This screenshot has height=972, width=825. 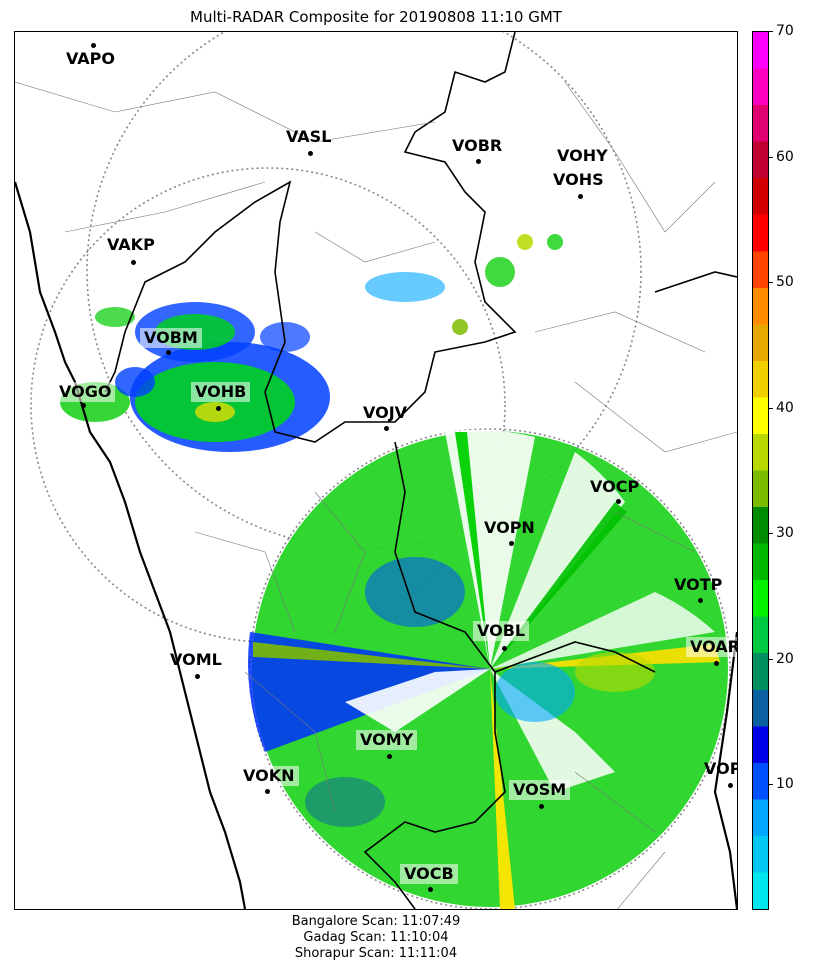 What do you see at coordinates (131, 244) in the screenshot?
I see `station-label-vakp: VAKP` at bounding box center [131, 244].